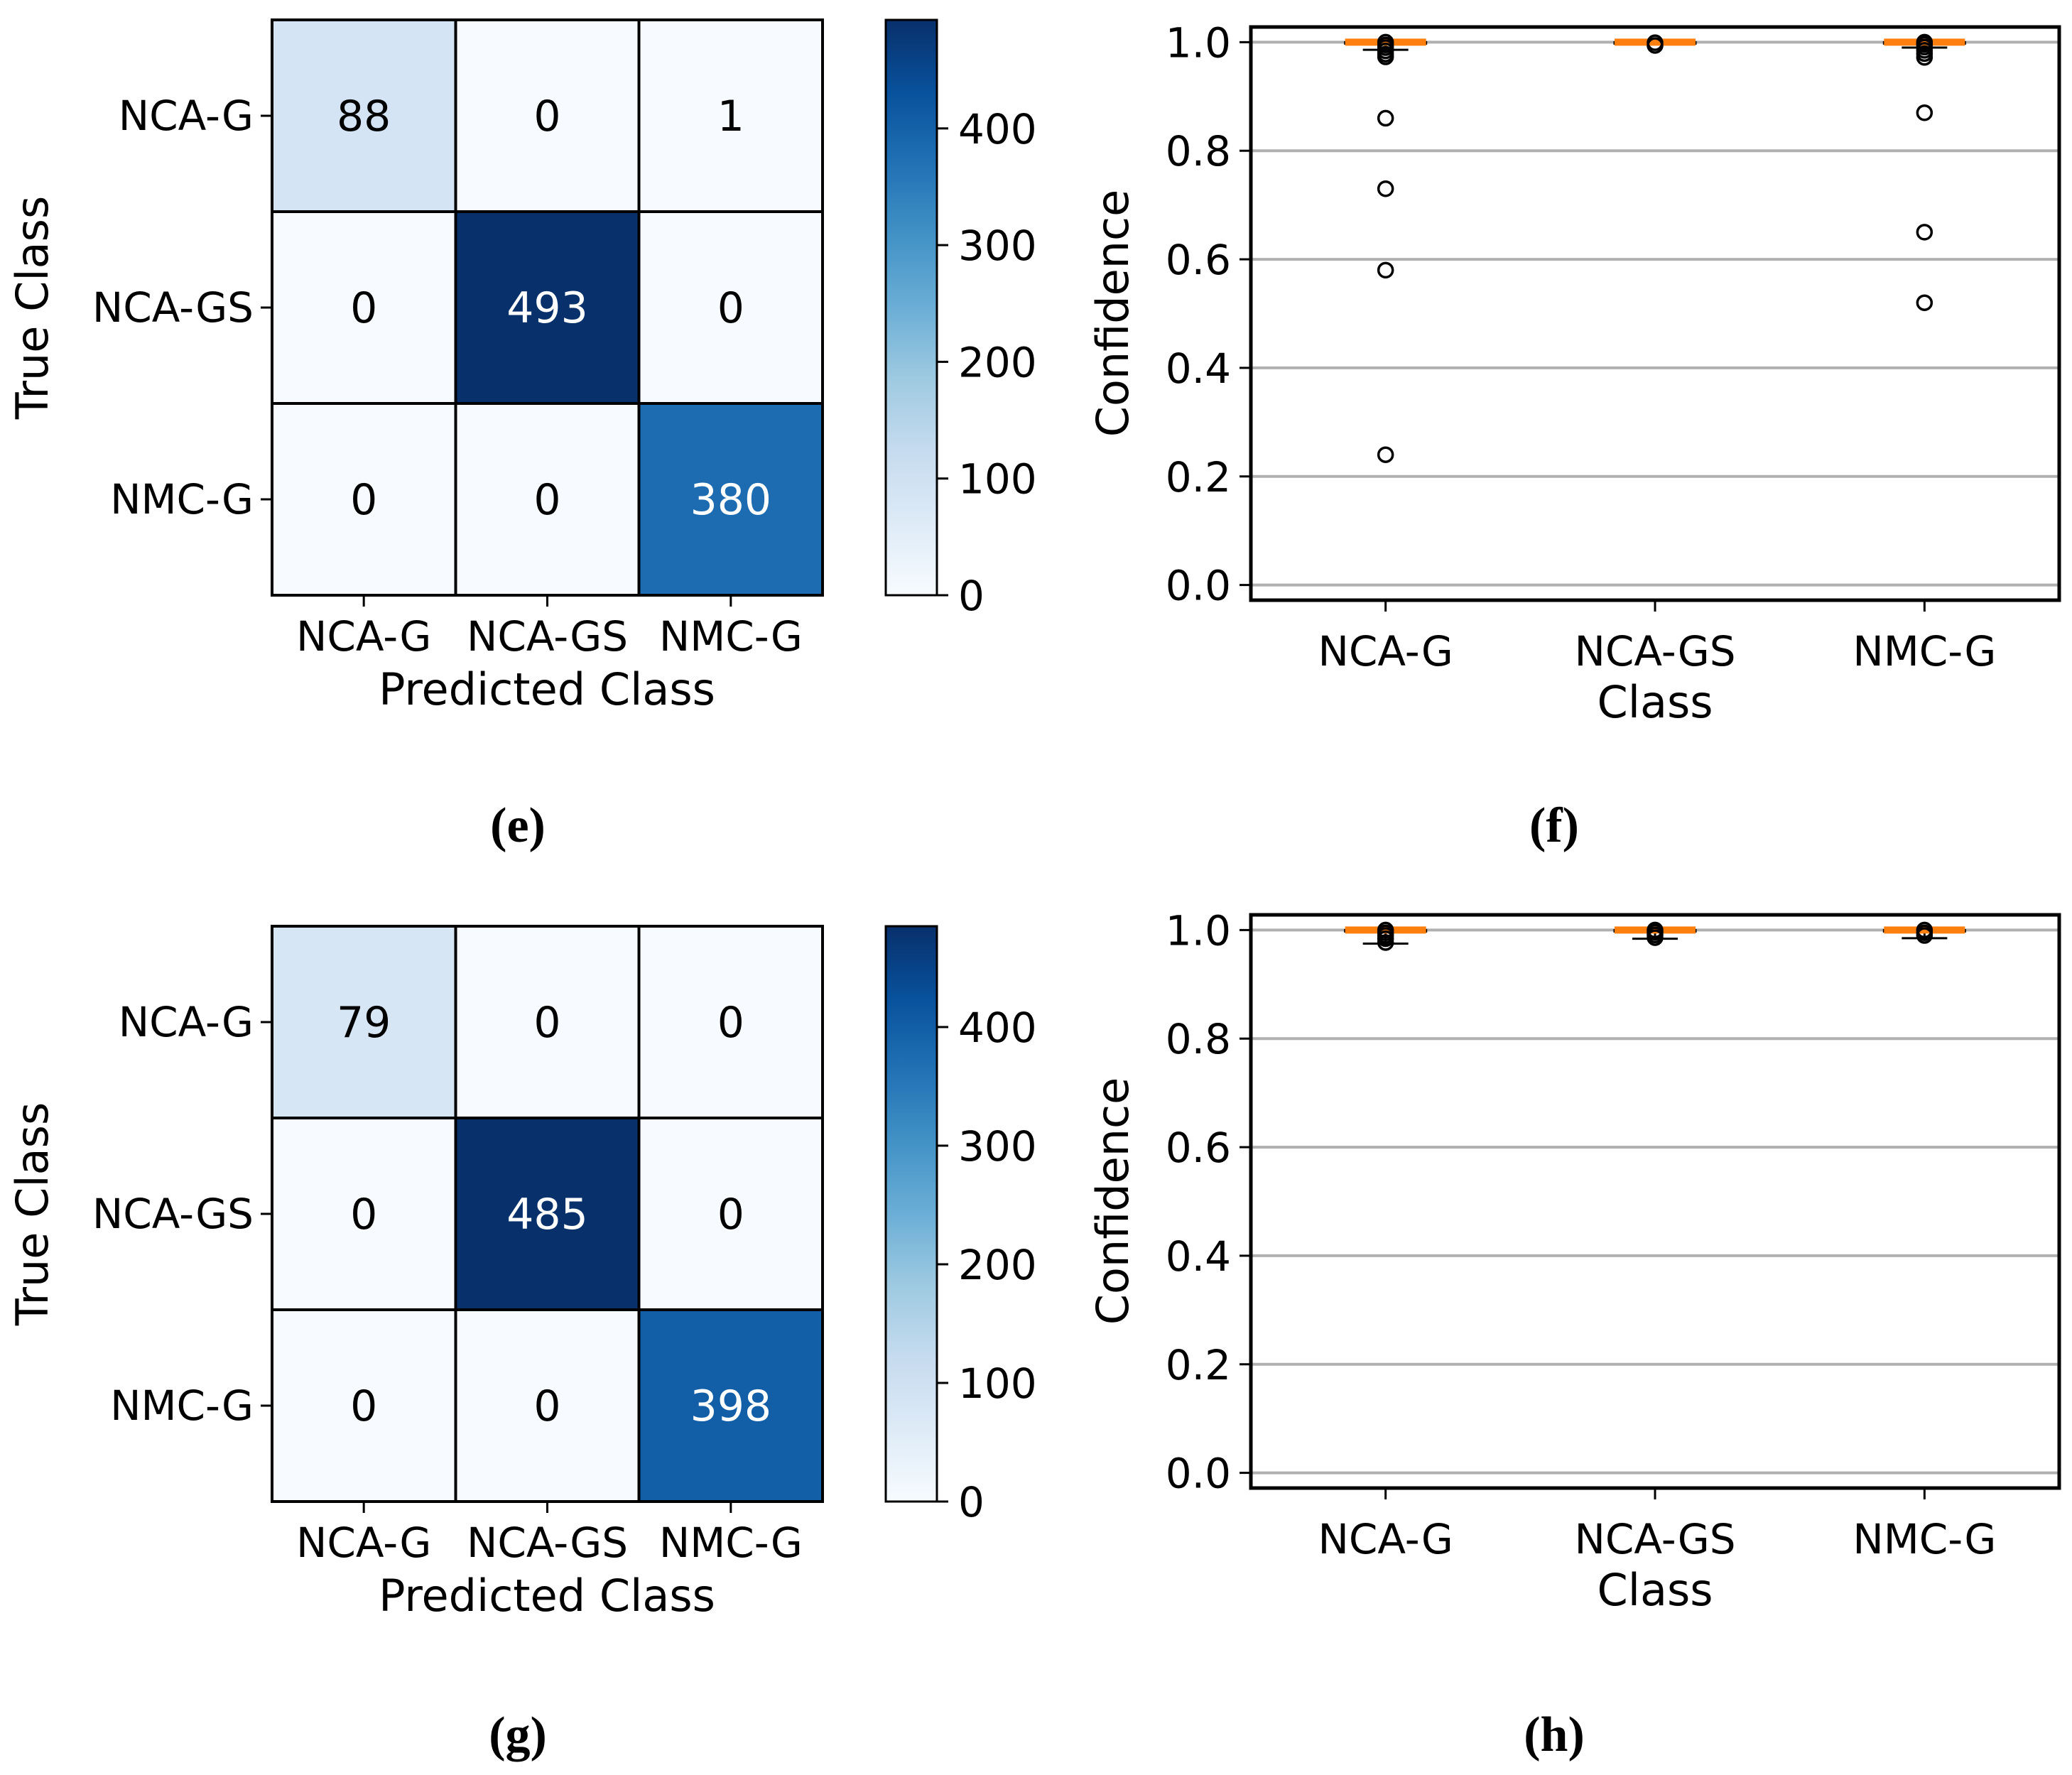 The image size is (2072, 1775). Describe the element at coordinates (1555, 1735) in the screenshot. I see `subfigure-caption-h: (h)` at that location.